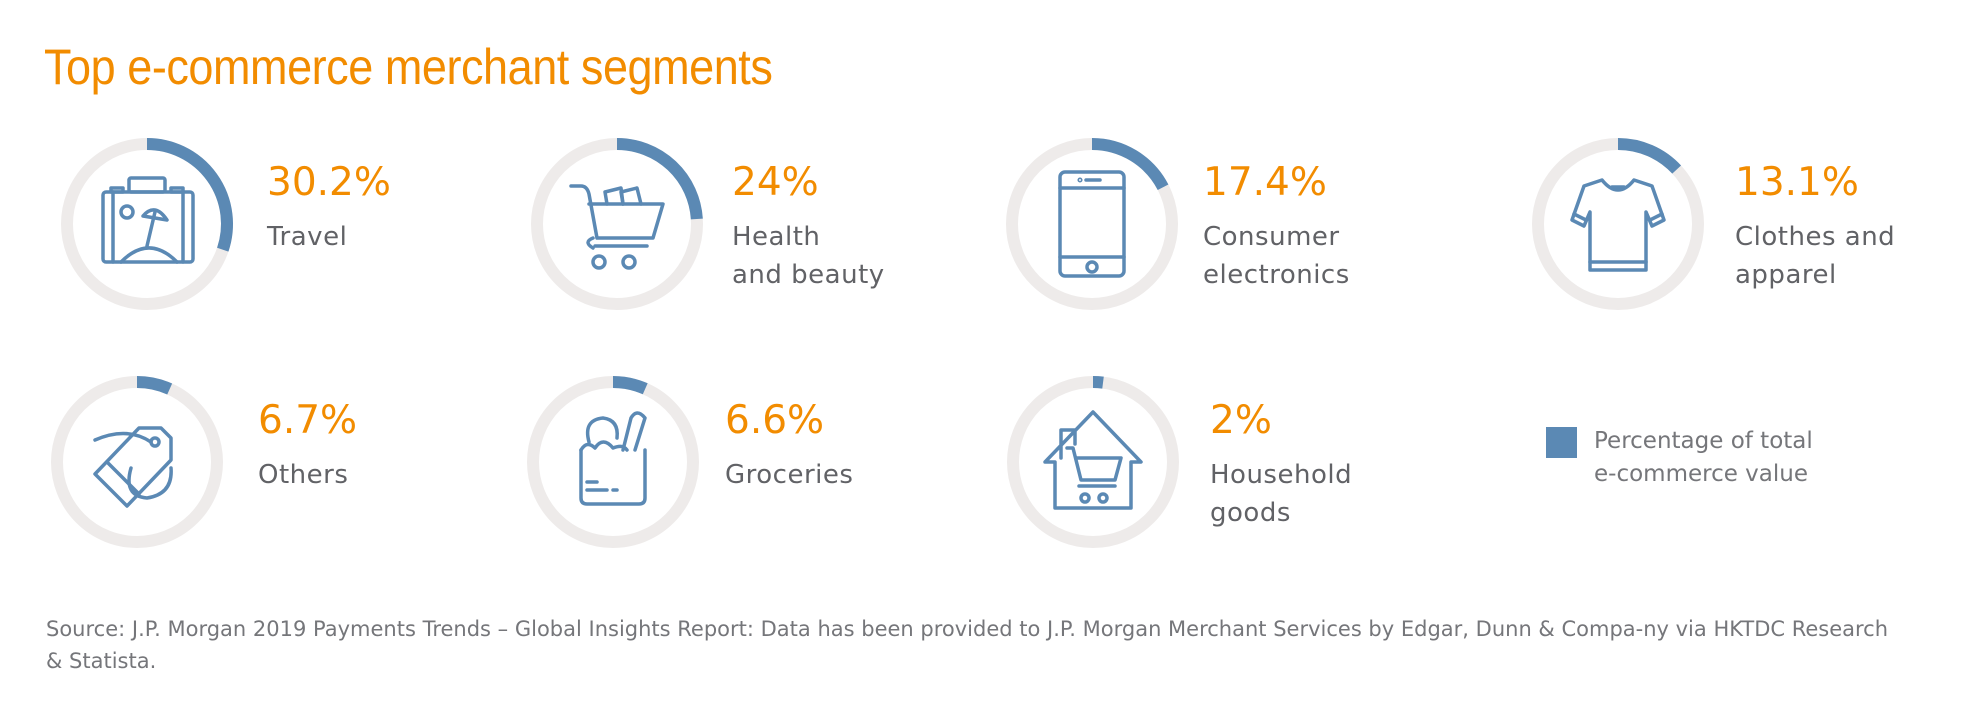  What do you see at coordinates (1241, 420) in the screenshot?
I see `segment-percent: 2%` at bounding box center [1241, 420].